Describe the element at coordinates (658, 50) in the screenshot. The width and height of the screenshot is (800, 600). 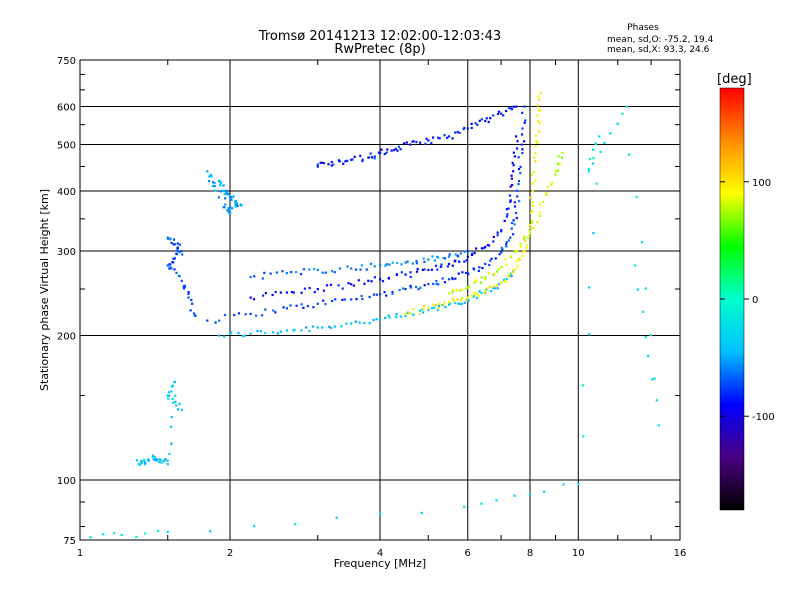
I see `phase-line-x: mean, sd,X: 93.3, 24.6` at that location.